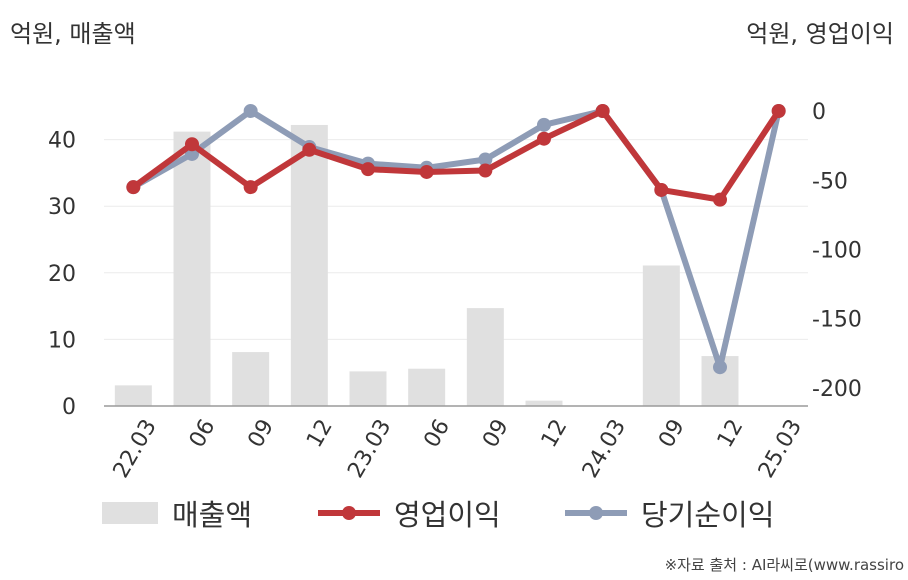 The image size is (908, 580). I want to click on left-tick-label: 40, so click(62, 141).